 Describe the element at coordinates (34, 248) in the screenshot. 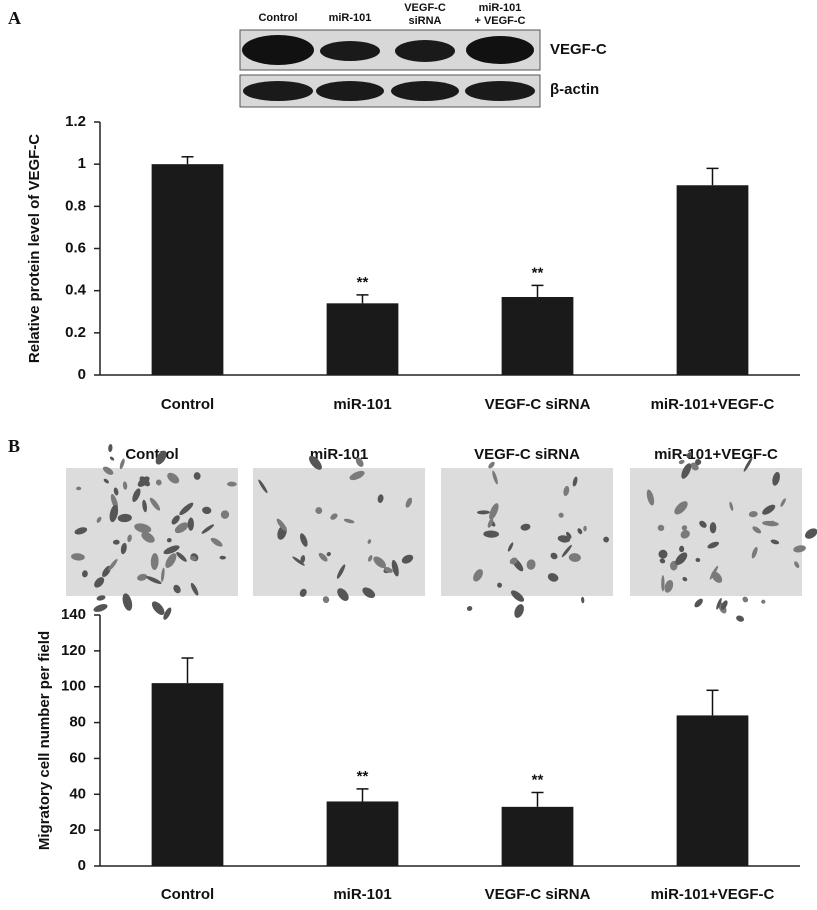

I see `y-axis-title: Relative protein level of VEGF-C` at that location.